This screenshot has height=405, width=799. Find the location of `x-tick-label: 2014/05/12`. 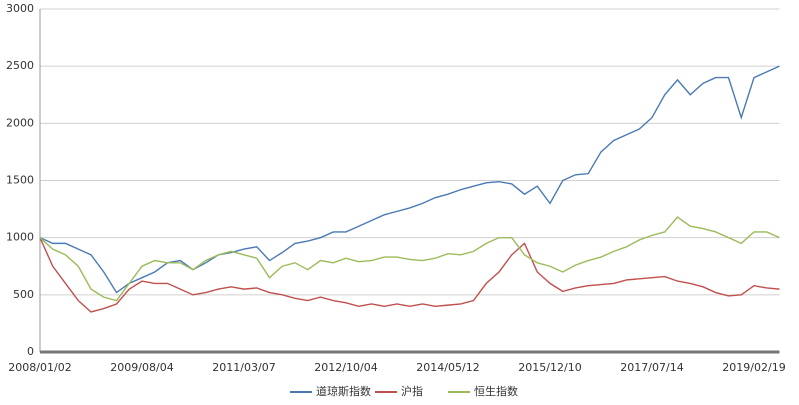

x-tick-label: 2014/05/12 is located at coordinates (447, 367).